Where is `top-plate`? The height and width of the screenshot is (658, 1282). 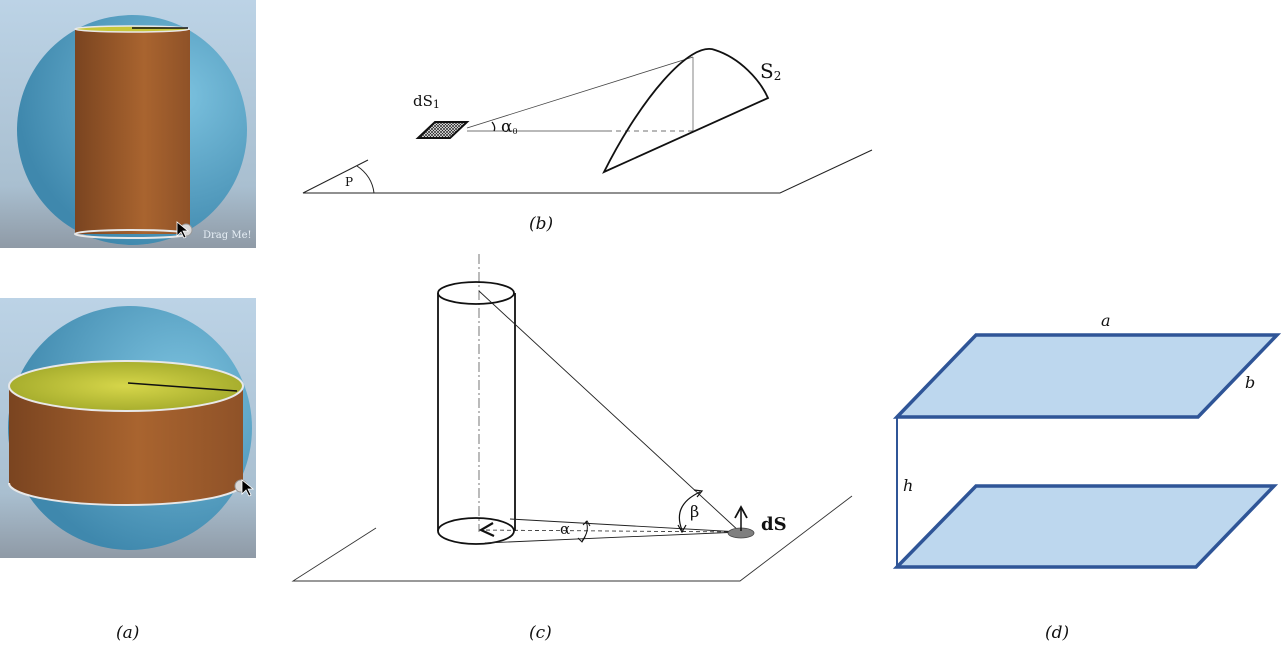
top-plate is located at coordinates (1087, 376).